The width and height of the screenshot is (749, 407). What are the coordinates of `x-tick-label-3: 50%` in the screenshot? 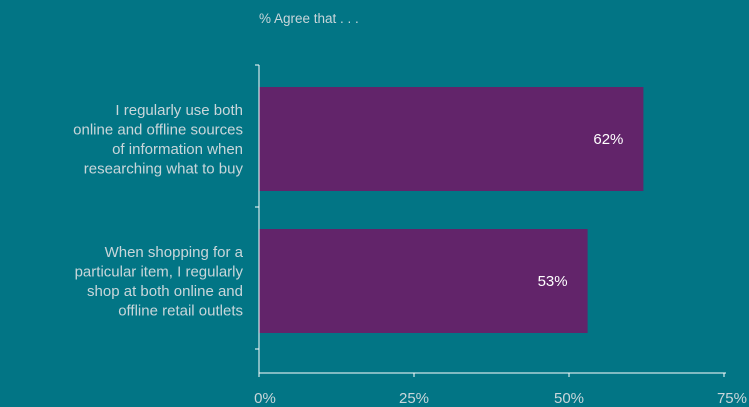 It's located at (569, 398).